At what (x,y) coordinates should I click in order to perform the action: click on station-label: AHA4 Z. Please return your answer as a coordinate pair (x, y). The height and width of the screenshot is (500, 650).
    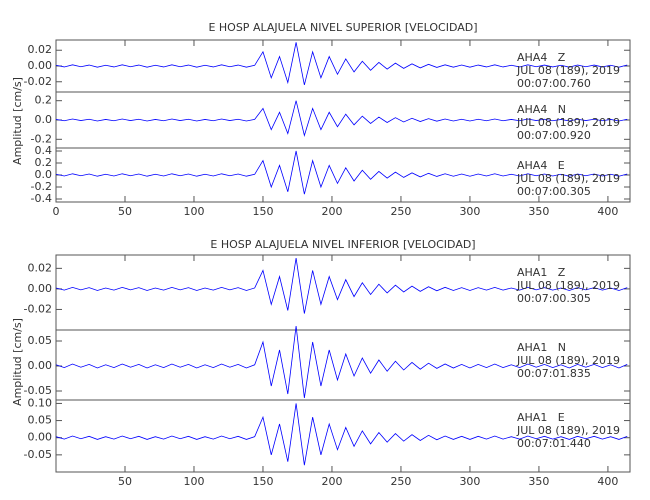
    Looking at the image, I should click on (541, 57).